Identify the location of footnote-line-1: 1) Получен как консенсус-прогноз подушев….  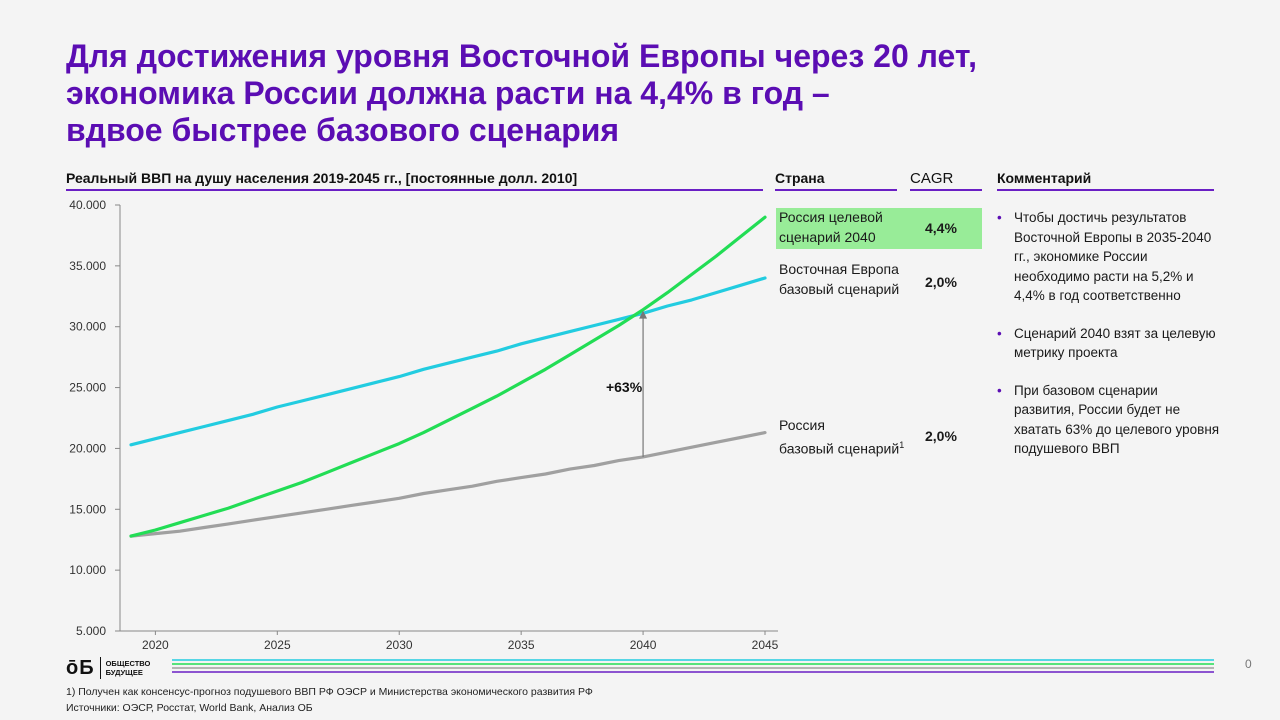
(329, 692).